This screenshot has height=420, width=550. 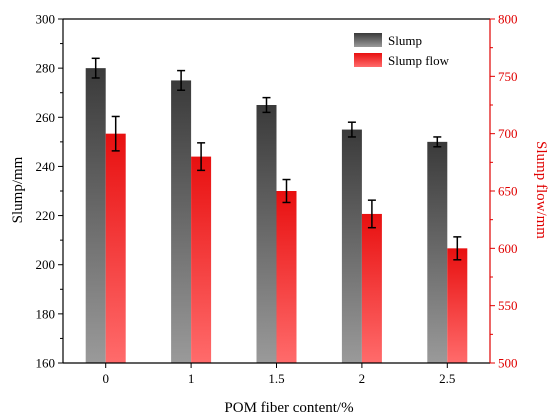 I want to click on legend-label-slump: Slump, so click(x=405, y=40).